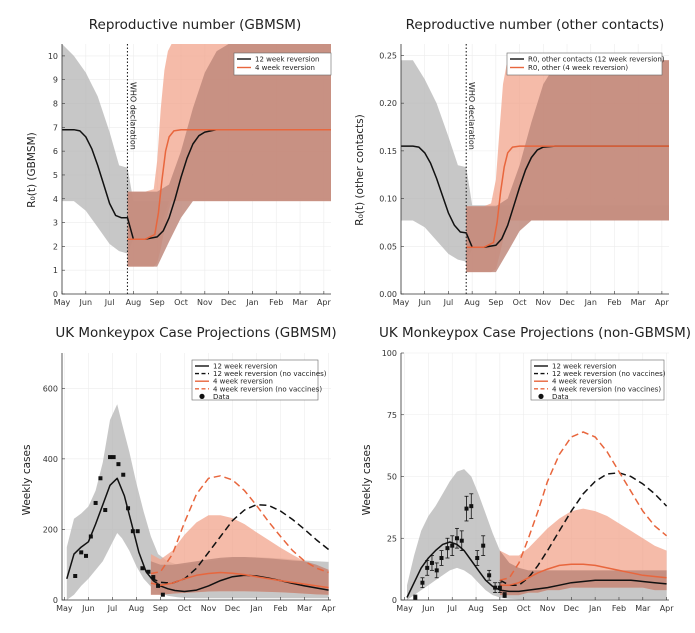  What do you see at coordinates (55, 104) in the screenshot?
I see `y-tick-label: 8` at bounding box center [55, 104].